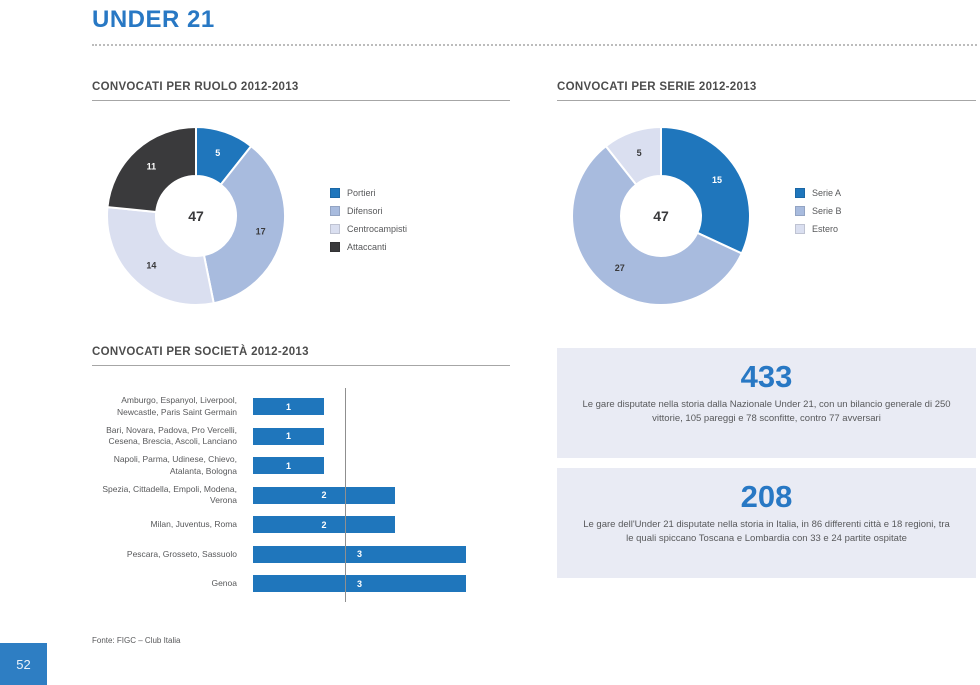  What do you see at coordinates (827, 211) in the screenshot?
I see `legend-label-serie-b: Serie B` at bounding box center [827, 211].